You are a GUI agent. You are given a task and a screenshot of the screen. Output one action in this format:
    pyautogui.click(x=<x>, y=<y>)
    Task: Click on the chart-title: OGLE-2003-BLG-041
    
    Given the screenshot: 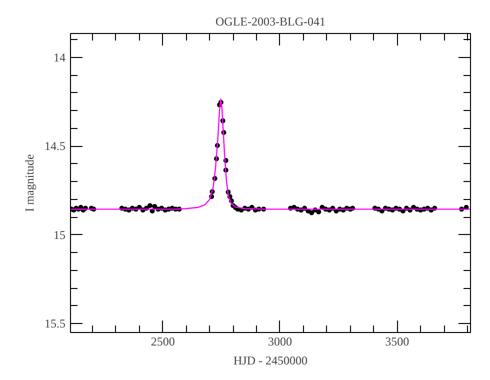 What is the action you would take?
    pyautogui.click(x=271, y=21)
    